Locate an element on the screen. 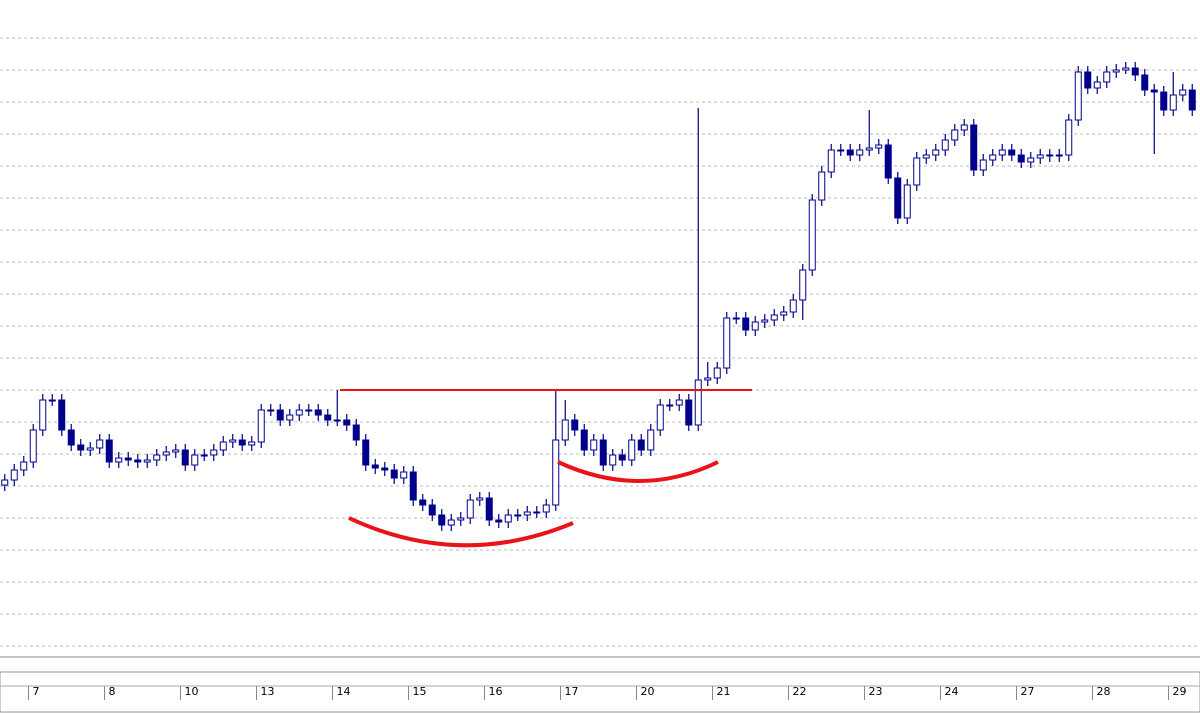 This screenshot has width=1200, height=714. x-tick-label: 24 is located at coordinates (952, 691).